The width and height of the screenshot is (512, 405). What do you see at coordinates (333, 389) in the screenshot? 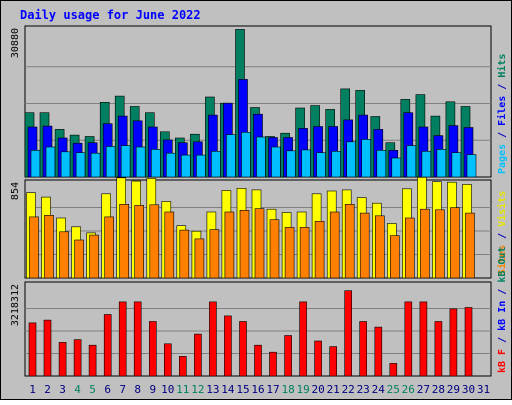
I see `day-label-21: 21` at bounding box center [333, 389].